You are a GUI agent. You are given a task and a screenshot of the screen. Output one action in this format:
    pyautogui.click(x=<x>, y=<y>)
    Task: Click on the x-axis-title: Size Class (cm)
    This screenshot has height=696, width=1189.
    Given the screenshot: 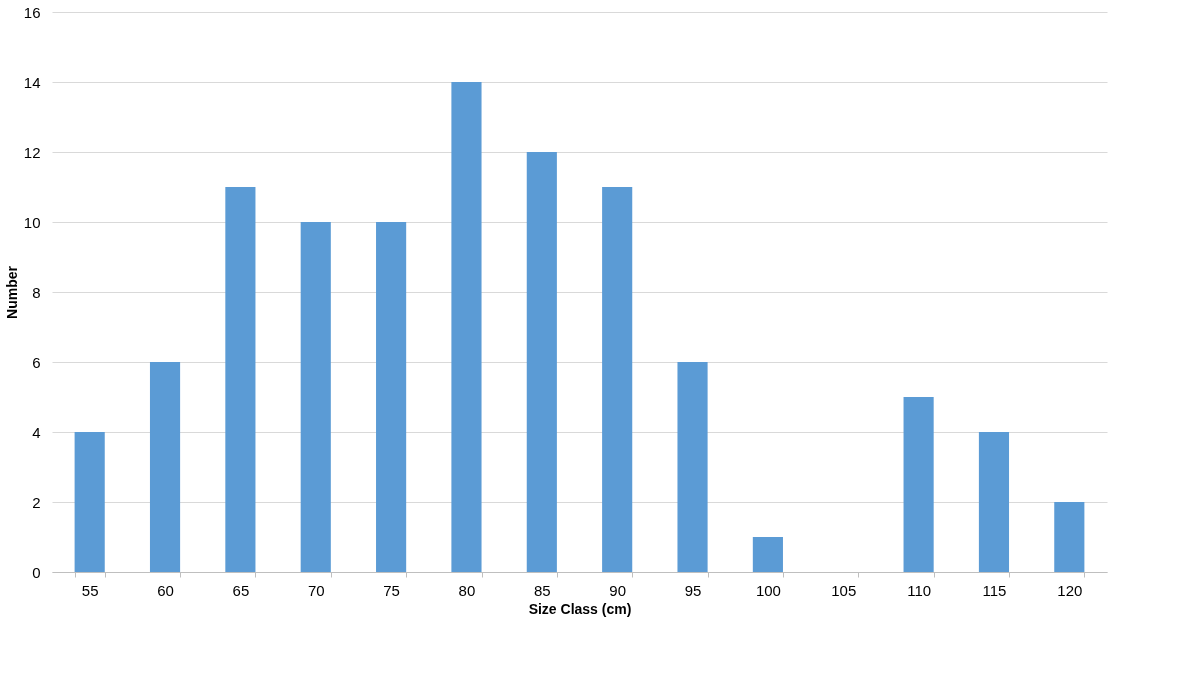 What is the action you would take?
    pyautogui.click(x=580, y=608)
    